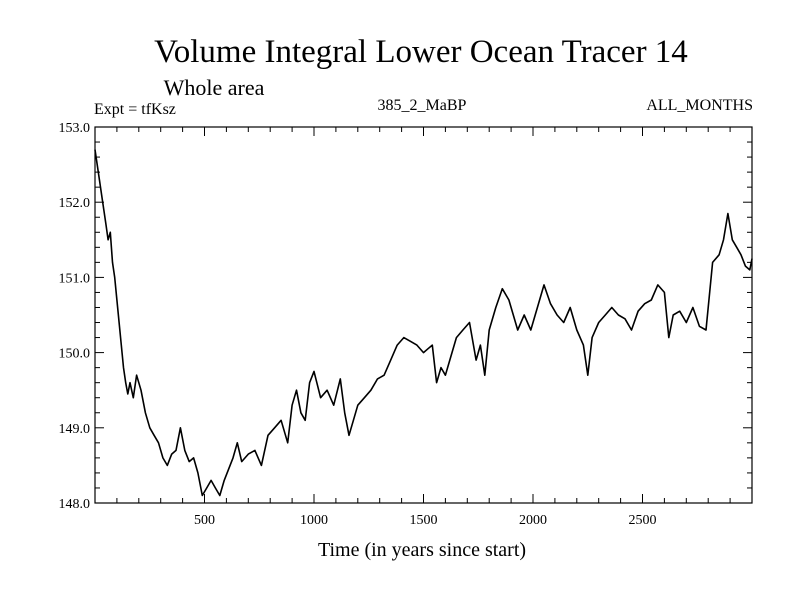  Describe the element at coordinates (422, 550) in the screenshot. I see `x-axis-label: Time (in years since start)` at that location.